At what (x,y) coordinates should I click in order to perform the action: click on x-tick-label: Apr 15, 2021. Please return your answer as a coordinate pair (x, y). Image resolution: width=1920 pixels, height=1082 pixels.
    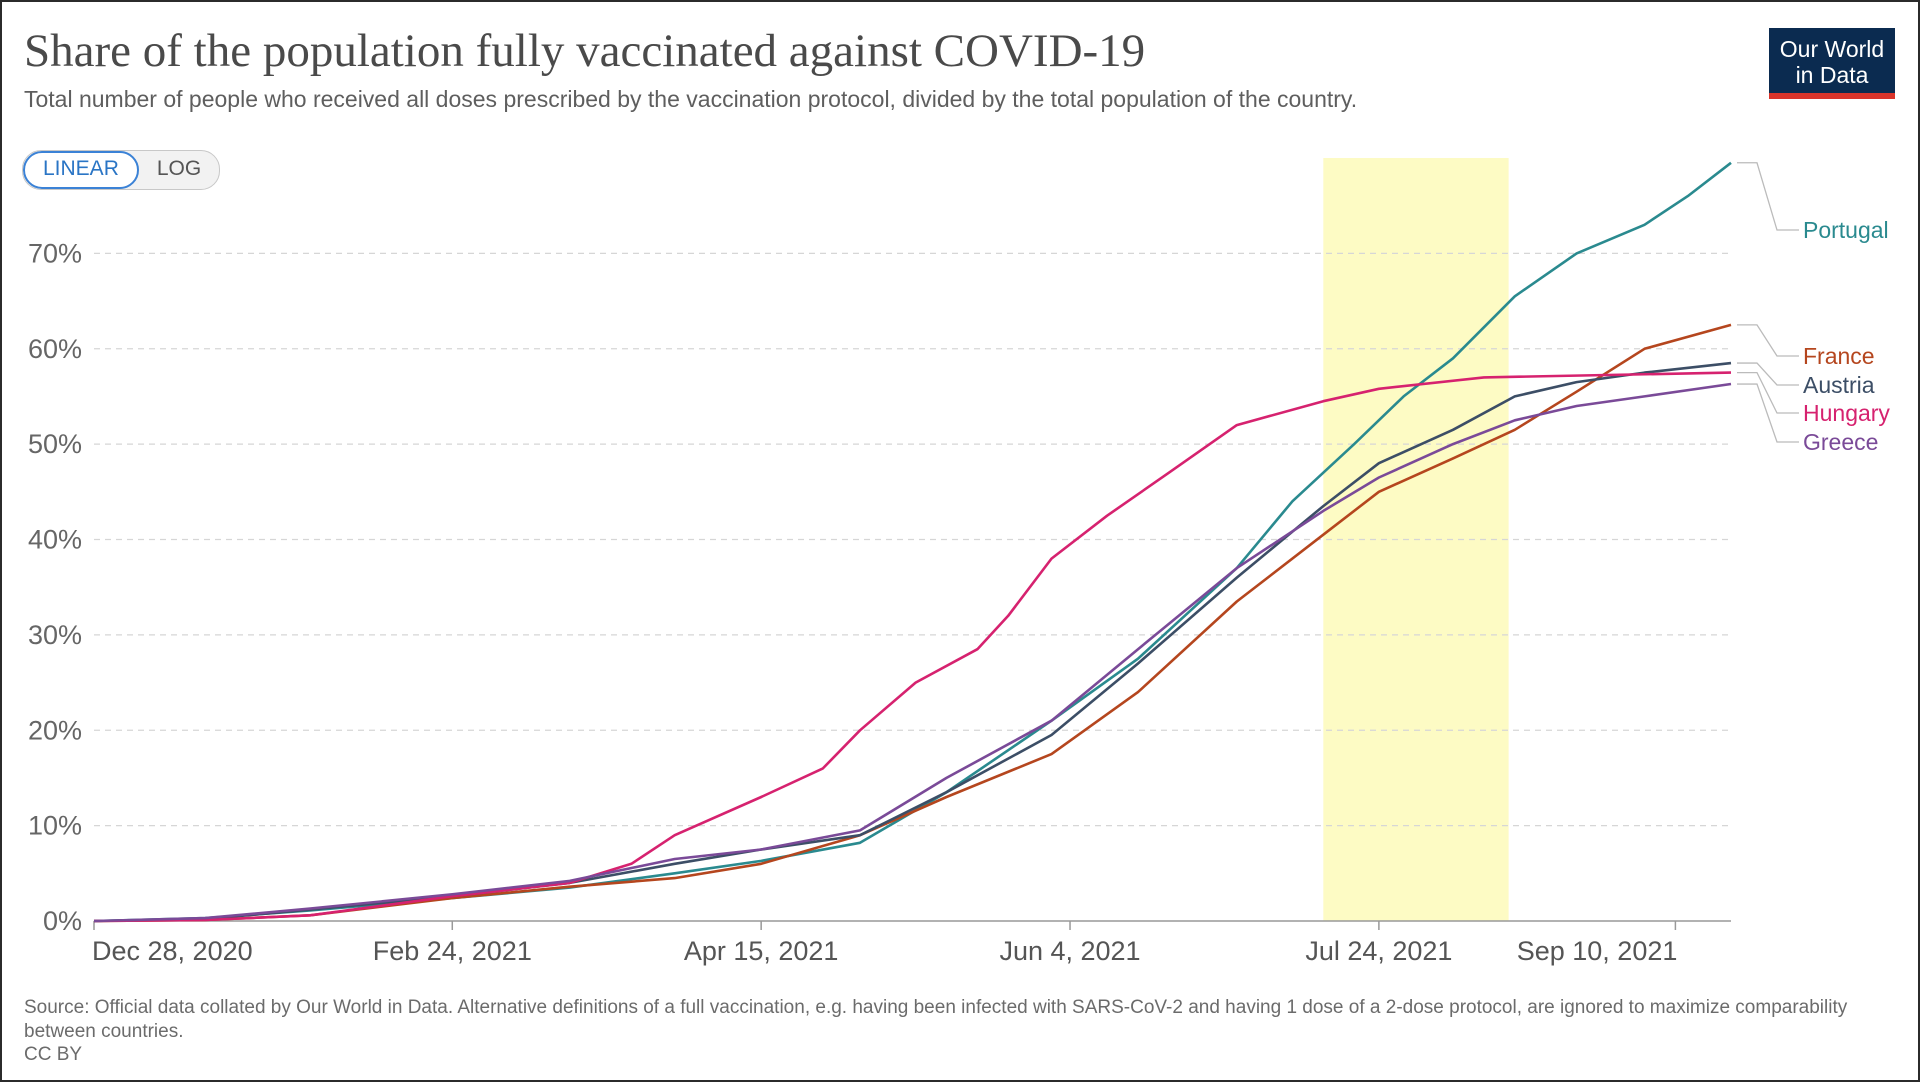
    Looking at the image, I should click on (761, 951).